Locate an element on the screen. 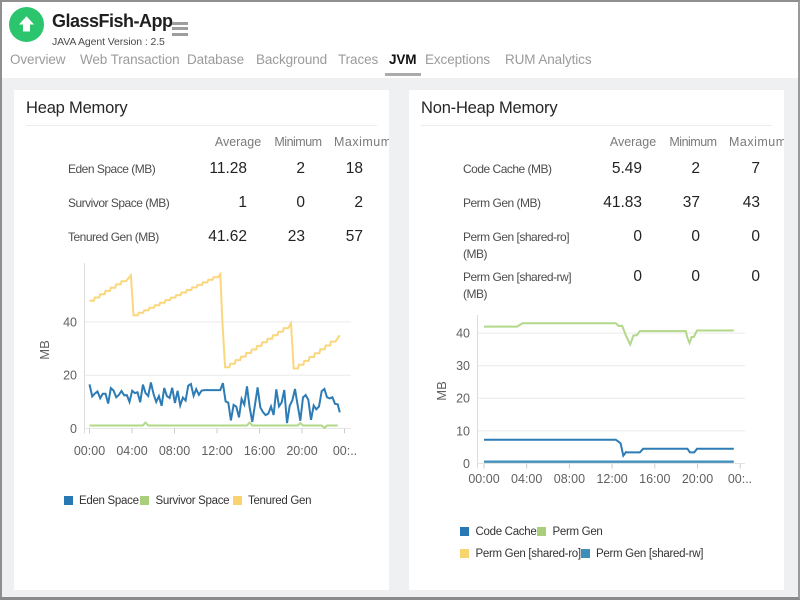  svg-text: 10 is located at coordinates (463, 431).